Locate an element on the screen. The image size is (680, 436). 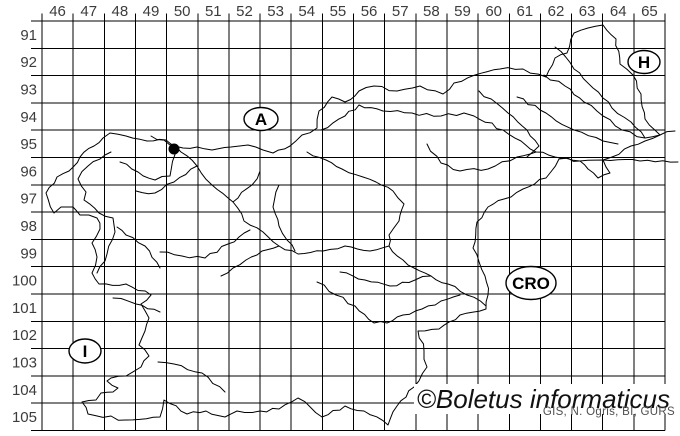
grid-row-label: 104 is located at coordinates (24, 390).